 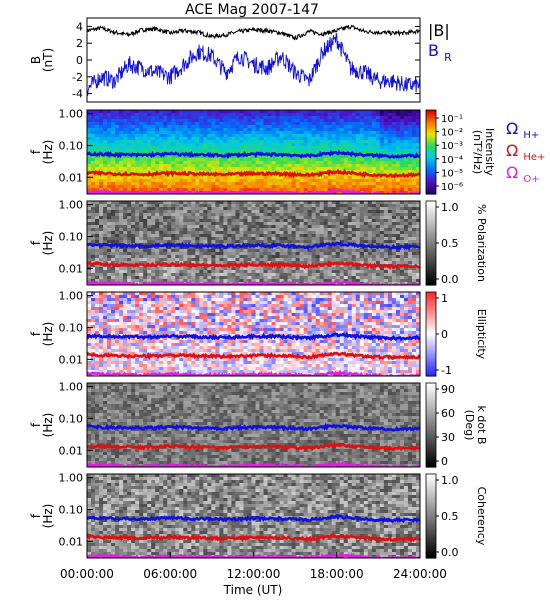 I want to click on legend-he-plus-subscript: He+, so click(x=534, y=157).